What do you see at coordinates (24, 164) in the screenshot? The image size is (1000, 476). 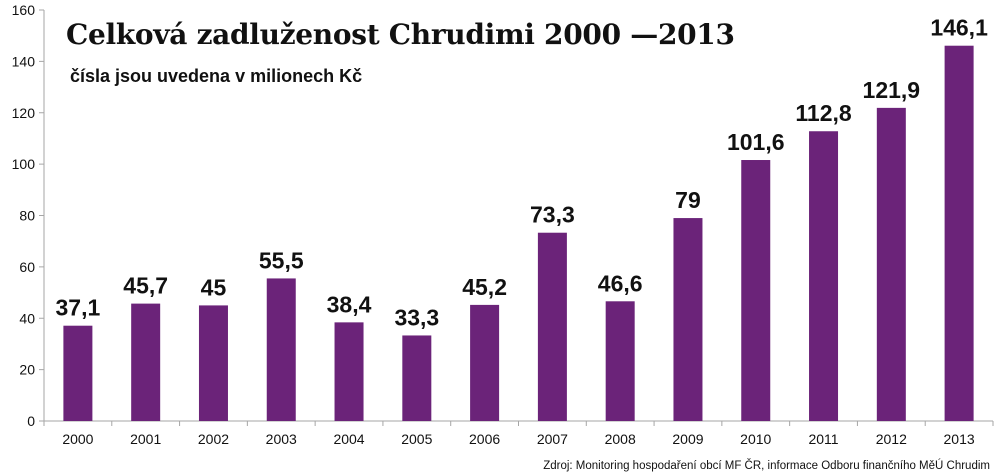 I see `y-tick-label: 100` at bounding box center [24, 164].